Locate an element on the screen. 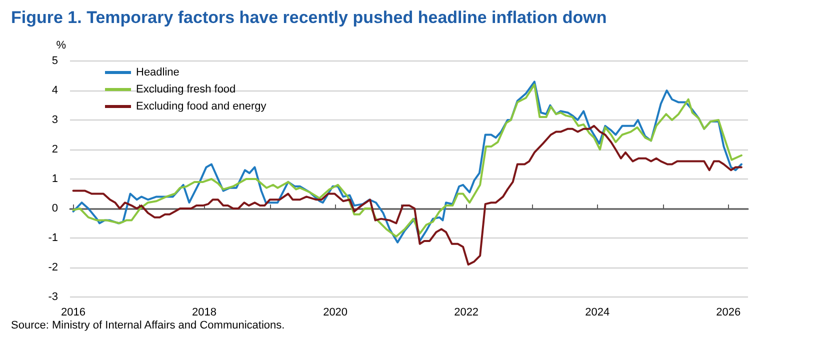  x-tick-label: 2022 is located at coordinates (466, 312).